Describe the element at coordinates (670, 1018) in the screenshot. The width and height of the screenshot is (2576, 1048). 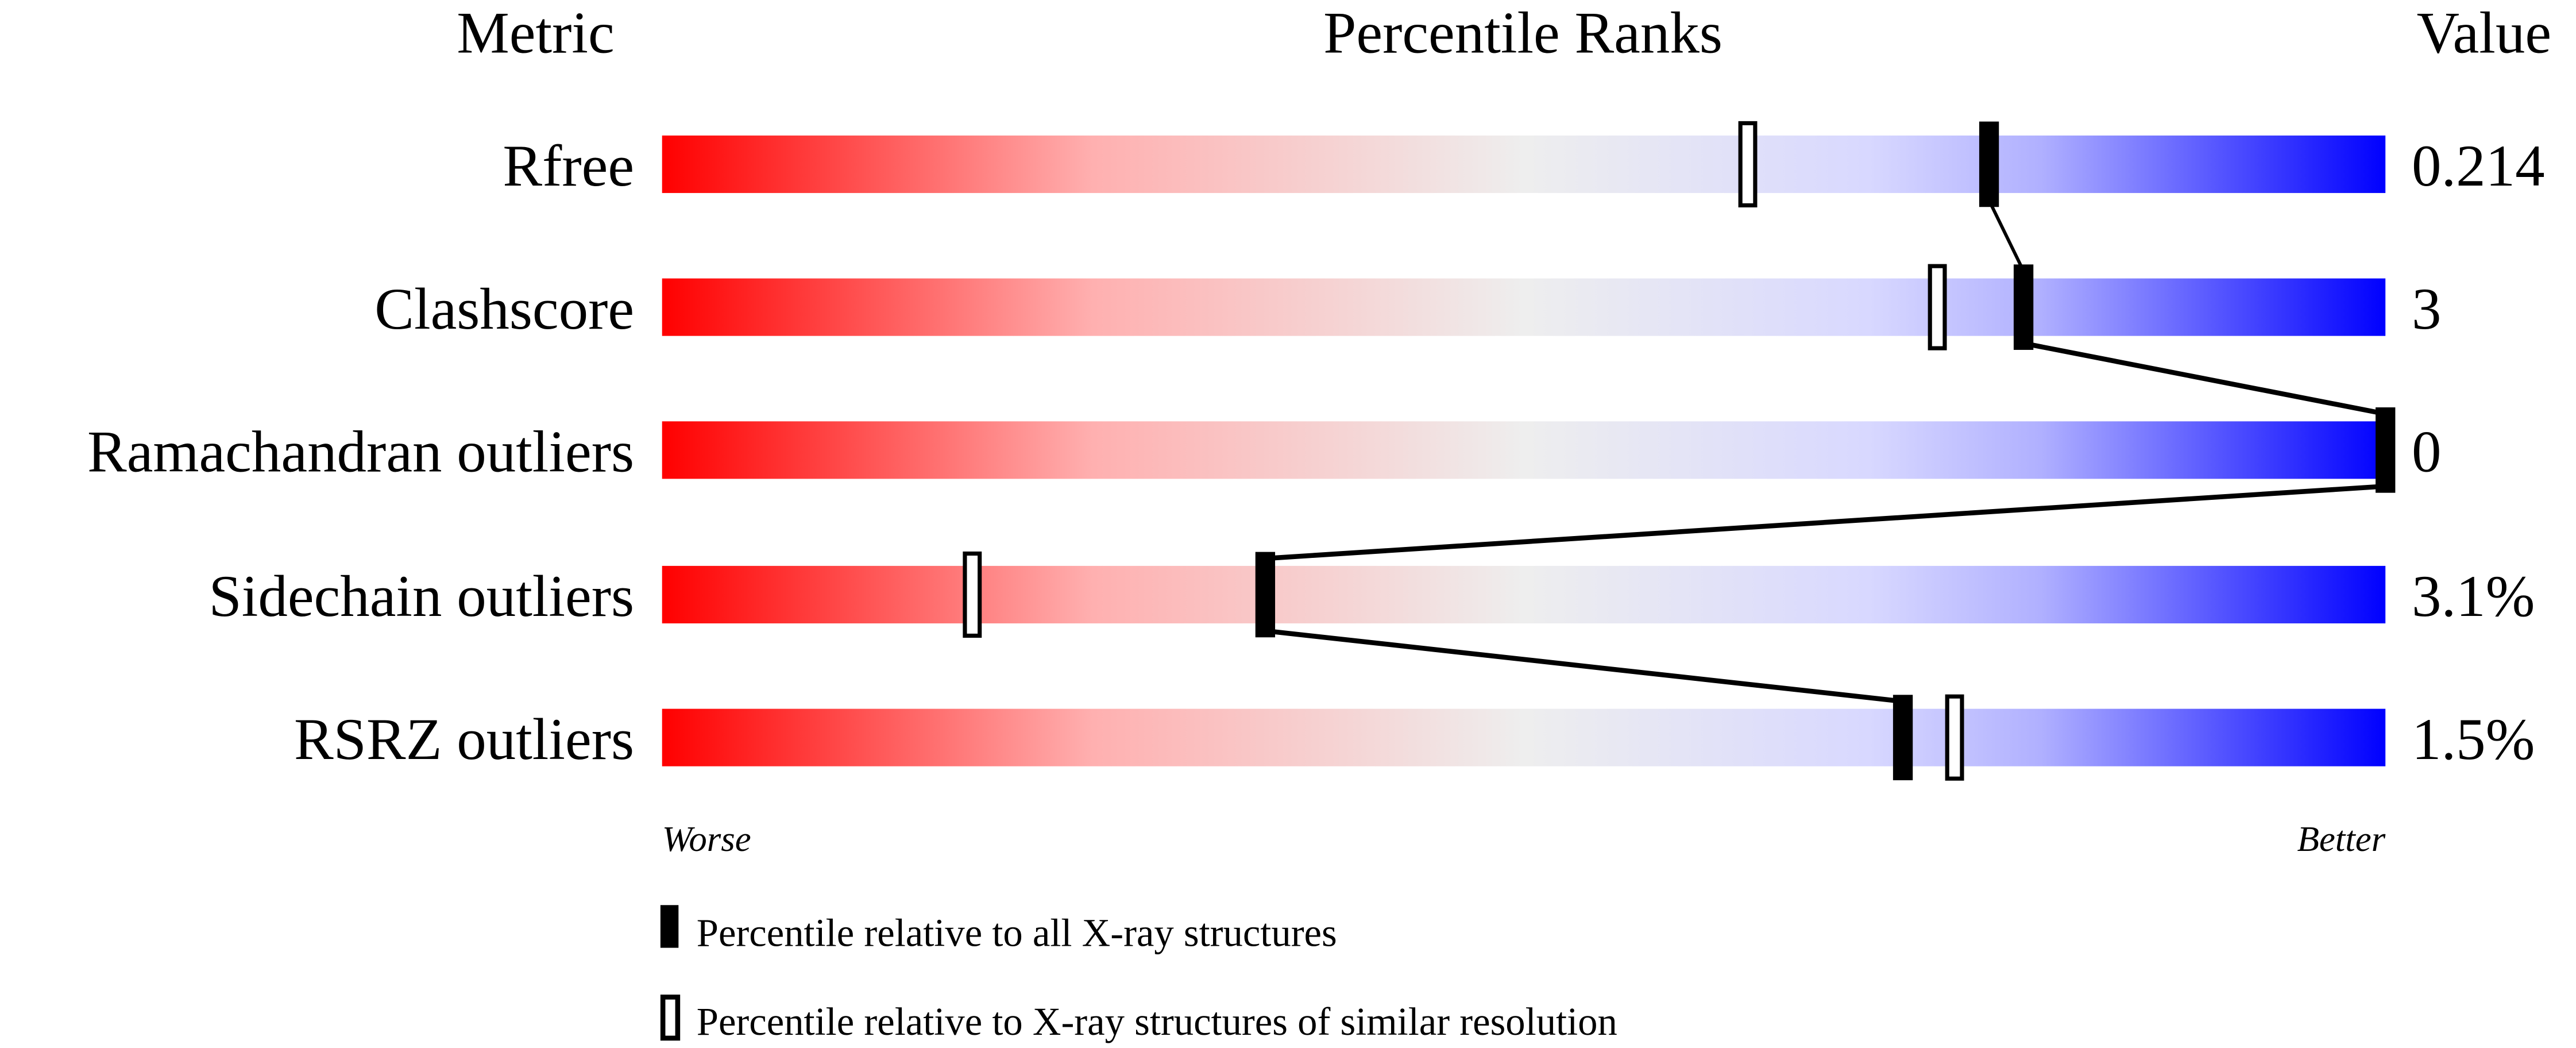
I see `legend-open-marker-icon` at that location.